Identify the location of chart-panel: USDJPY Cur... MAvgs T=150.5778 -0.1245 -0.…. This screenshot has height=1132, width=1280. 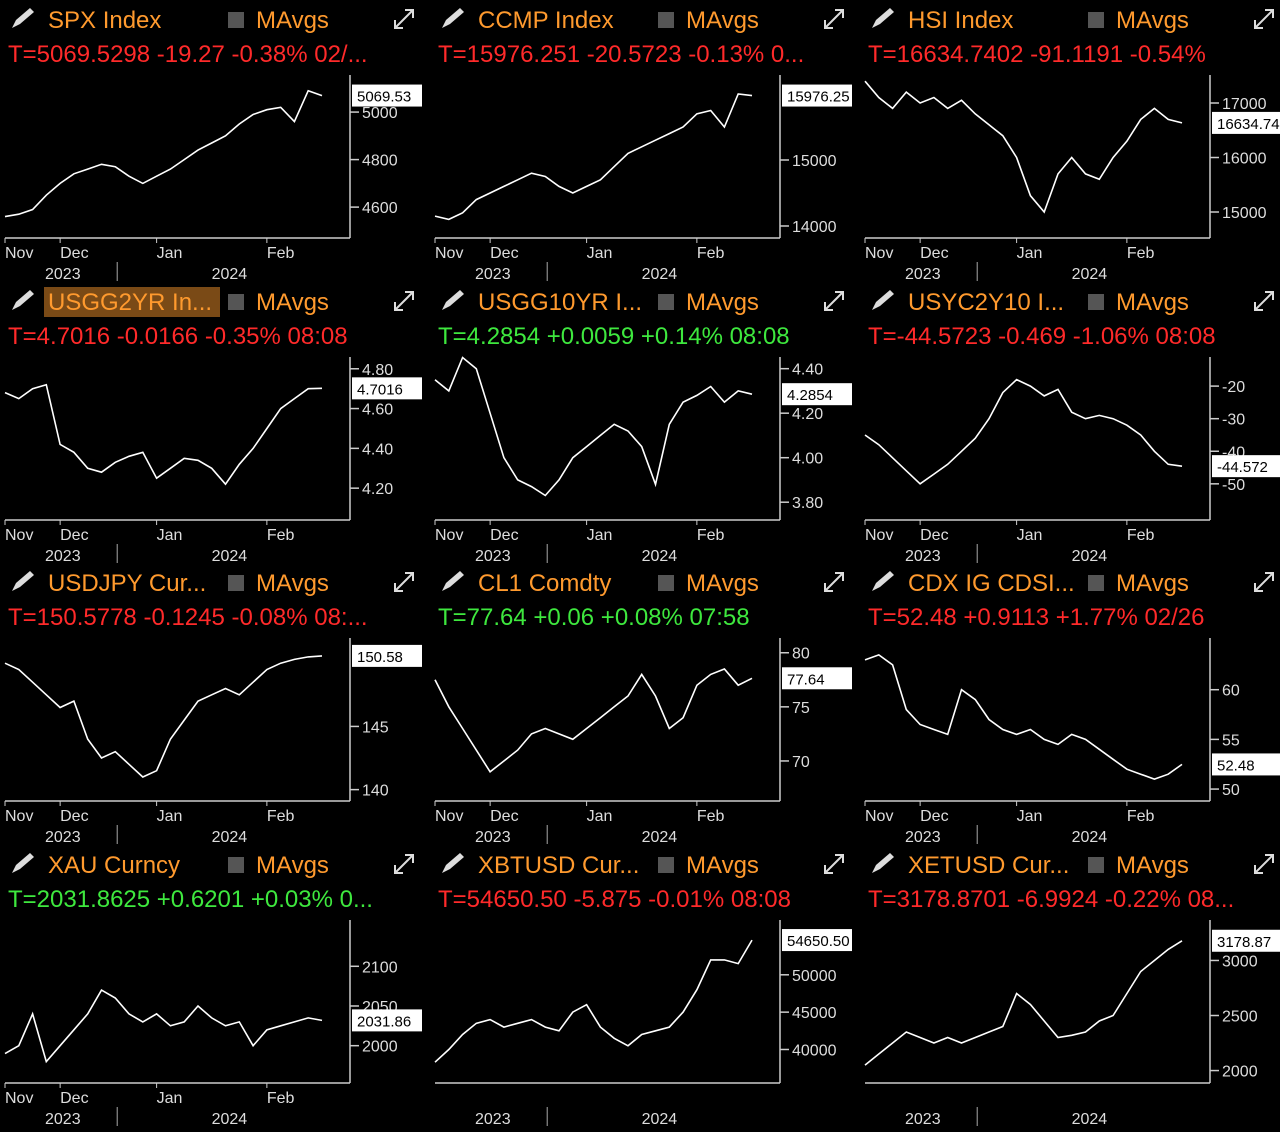
(213, 708).